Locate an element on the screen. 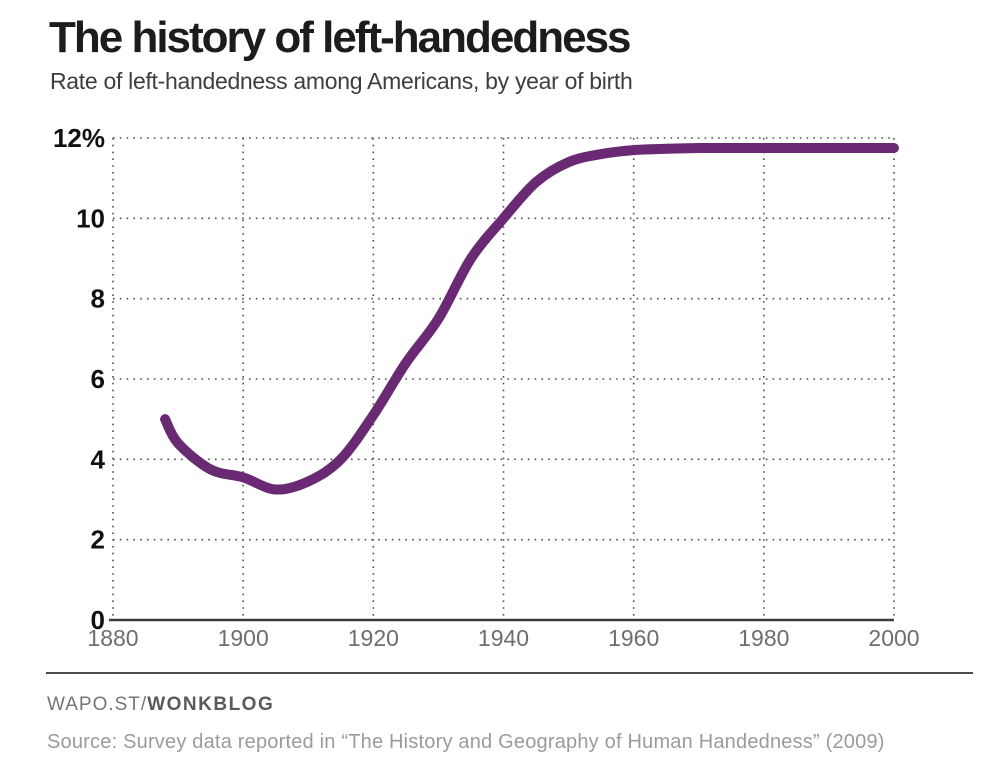 This screenshot has height=766, width=1000. x-axis-tick-label: 1980 is located at coordinates (763, 638).